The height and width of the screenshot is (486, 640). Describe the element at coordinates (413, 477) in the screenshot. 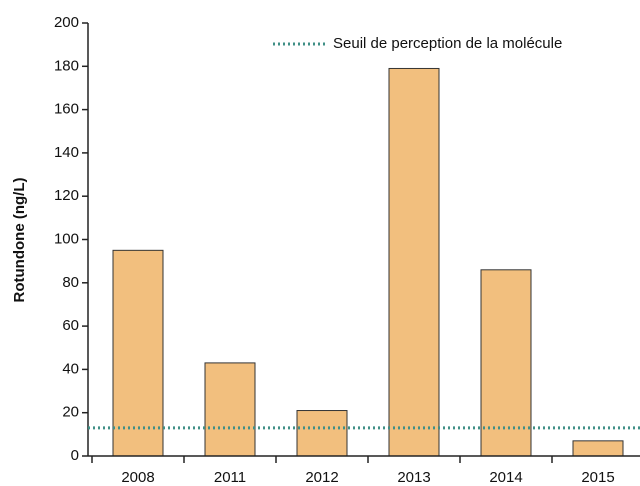

I see `x-tick-label: 2013` at that location.